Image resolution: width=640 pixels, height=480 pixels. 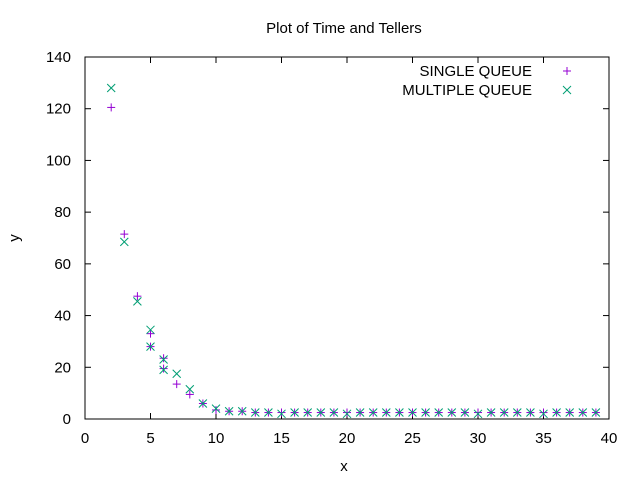 What do you see at coordinates (62, 367) in the screenshot?
I see `y-tick-label: 20` at bounding box center [62, 367].